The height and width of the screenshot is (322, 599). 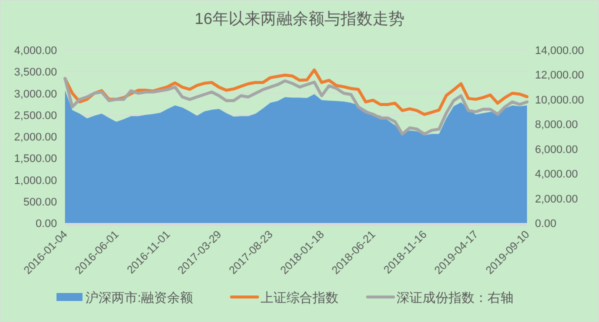 I want to click on legend-label: 沪深两市:融资余额, so click(x=140, y=297).